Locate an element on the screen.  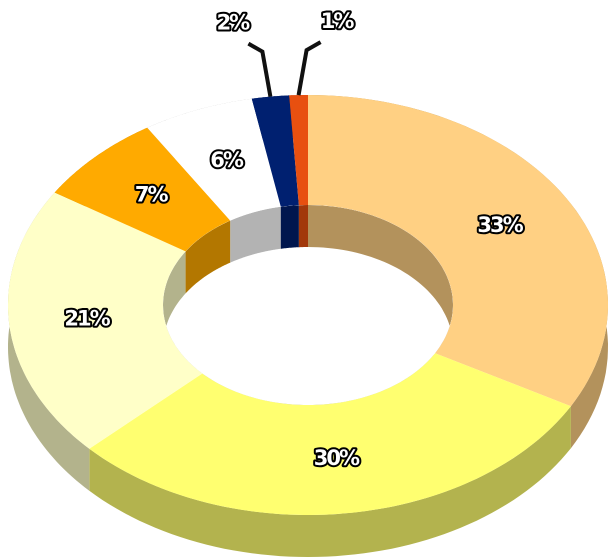
data-label: 7% is located at coordinates (152, 194).